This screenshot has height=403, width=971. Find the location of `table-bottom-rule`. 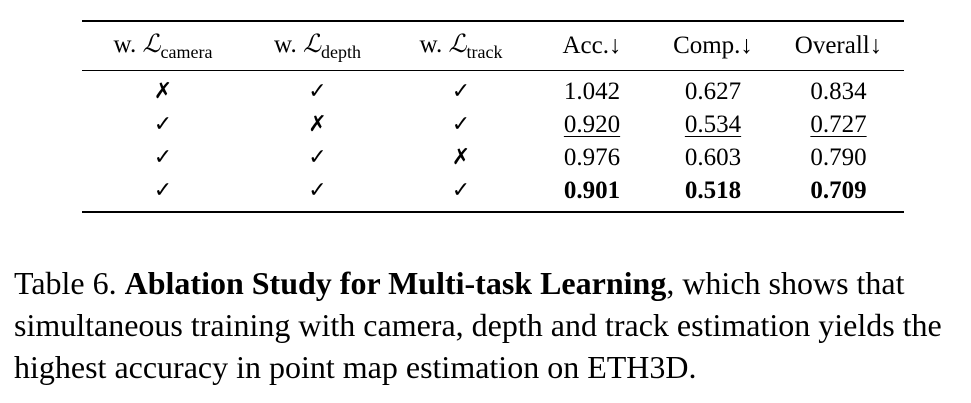

table-bottom-rule is located at coordinates (493, 212).